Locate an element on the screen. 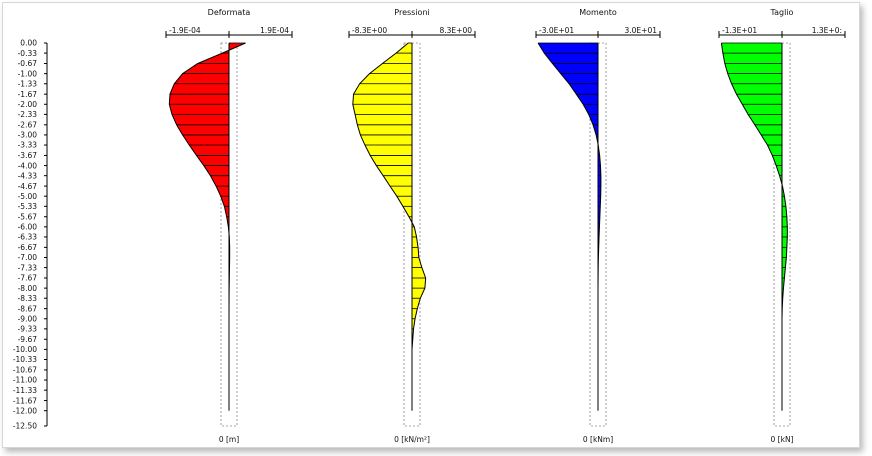  panel-momento: Momento -3.0E+01 3.0E+01 0 [kNm] is located at coordinates (598, 226).